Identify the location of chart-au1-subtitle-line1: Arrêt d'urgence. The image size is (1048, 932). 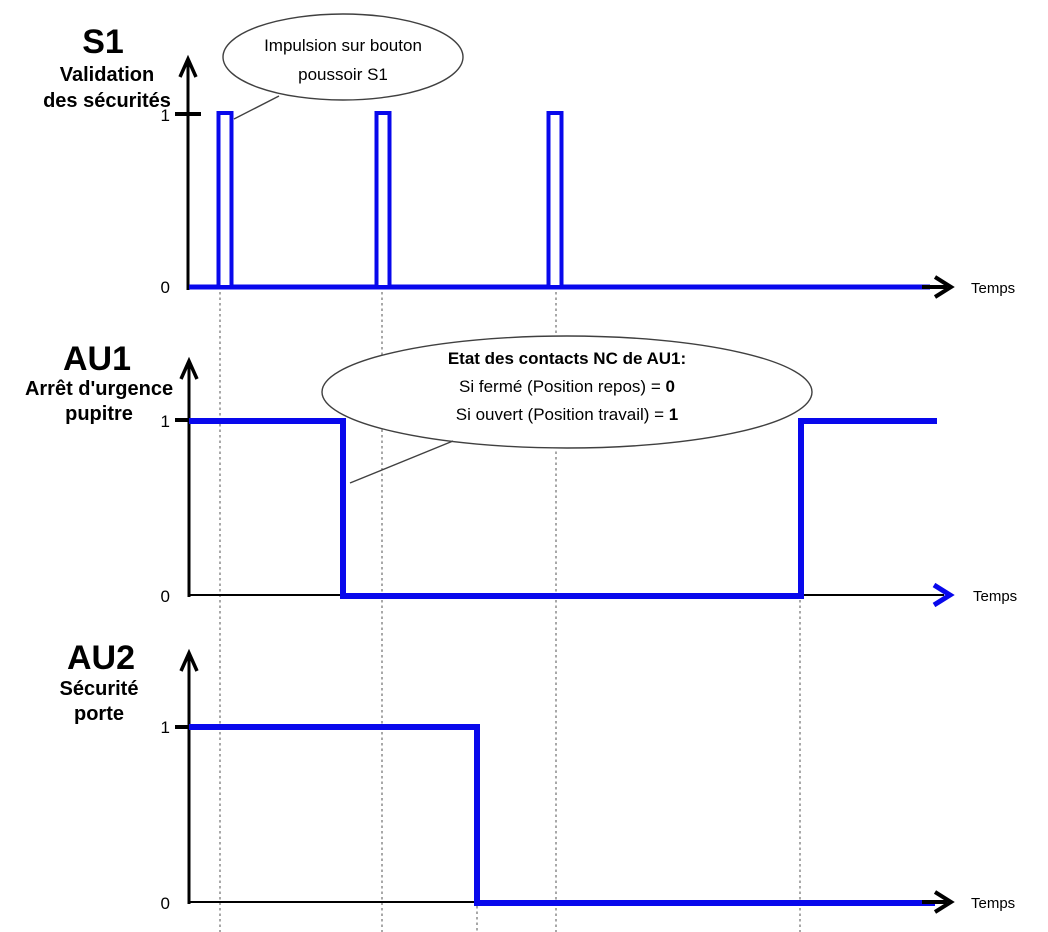
(99, 389).